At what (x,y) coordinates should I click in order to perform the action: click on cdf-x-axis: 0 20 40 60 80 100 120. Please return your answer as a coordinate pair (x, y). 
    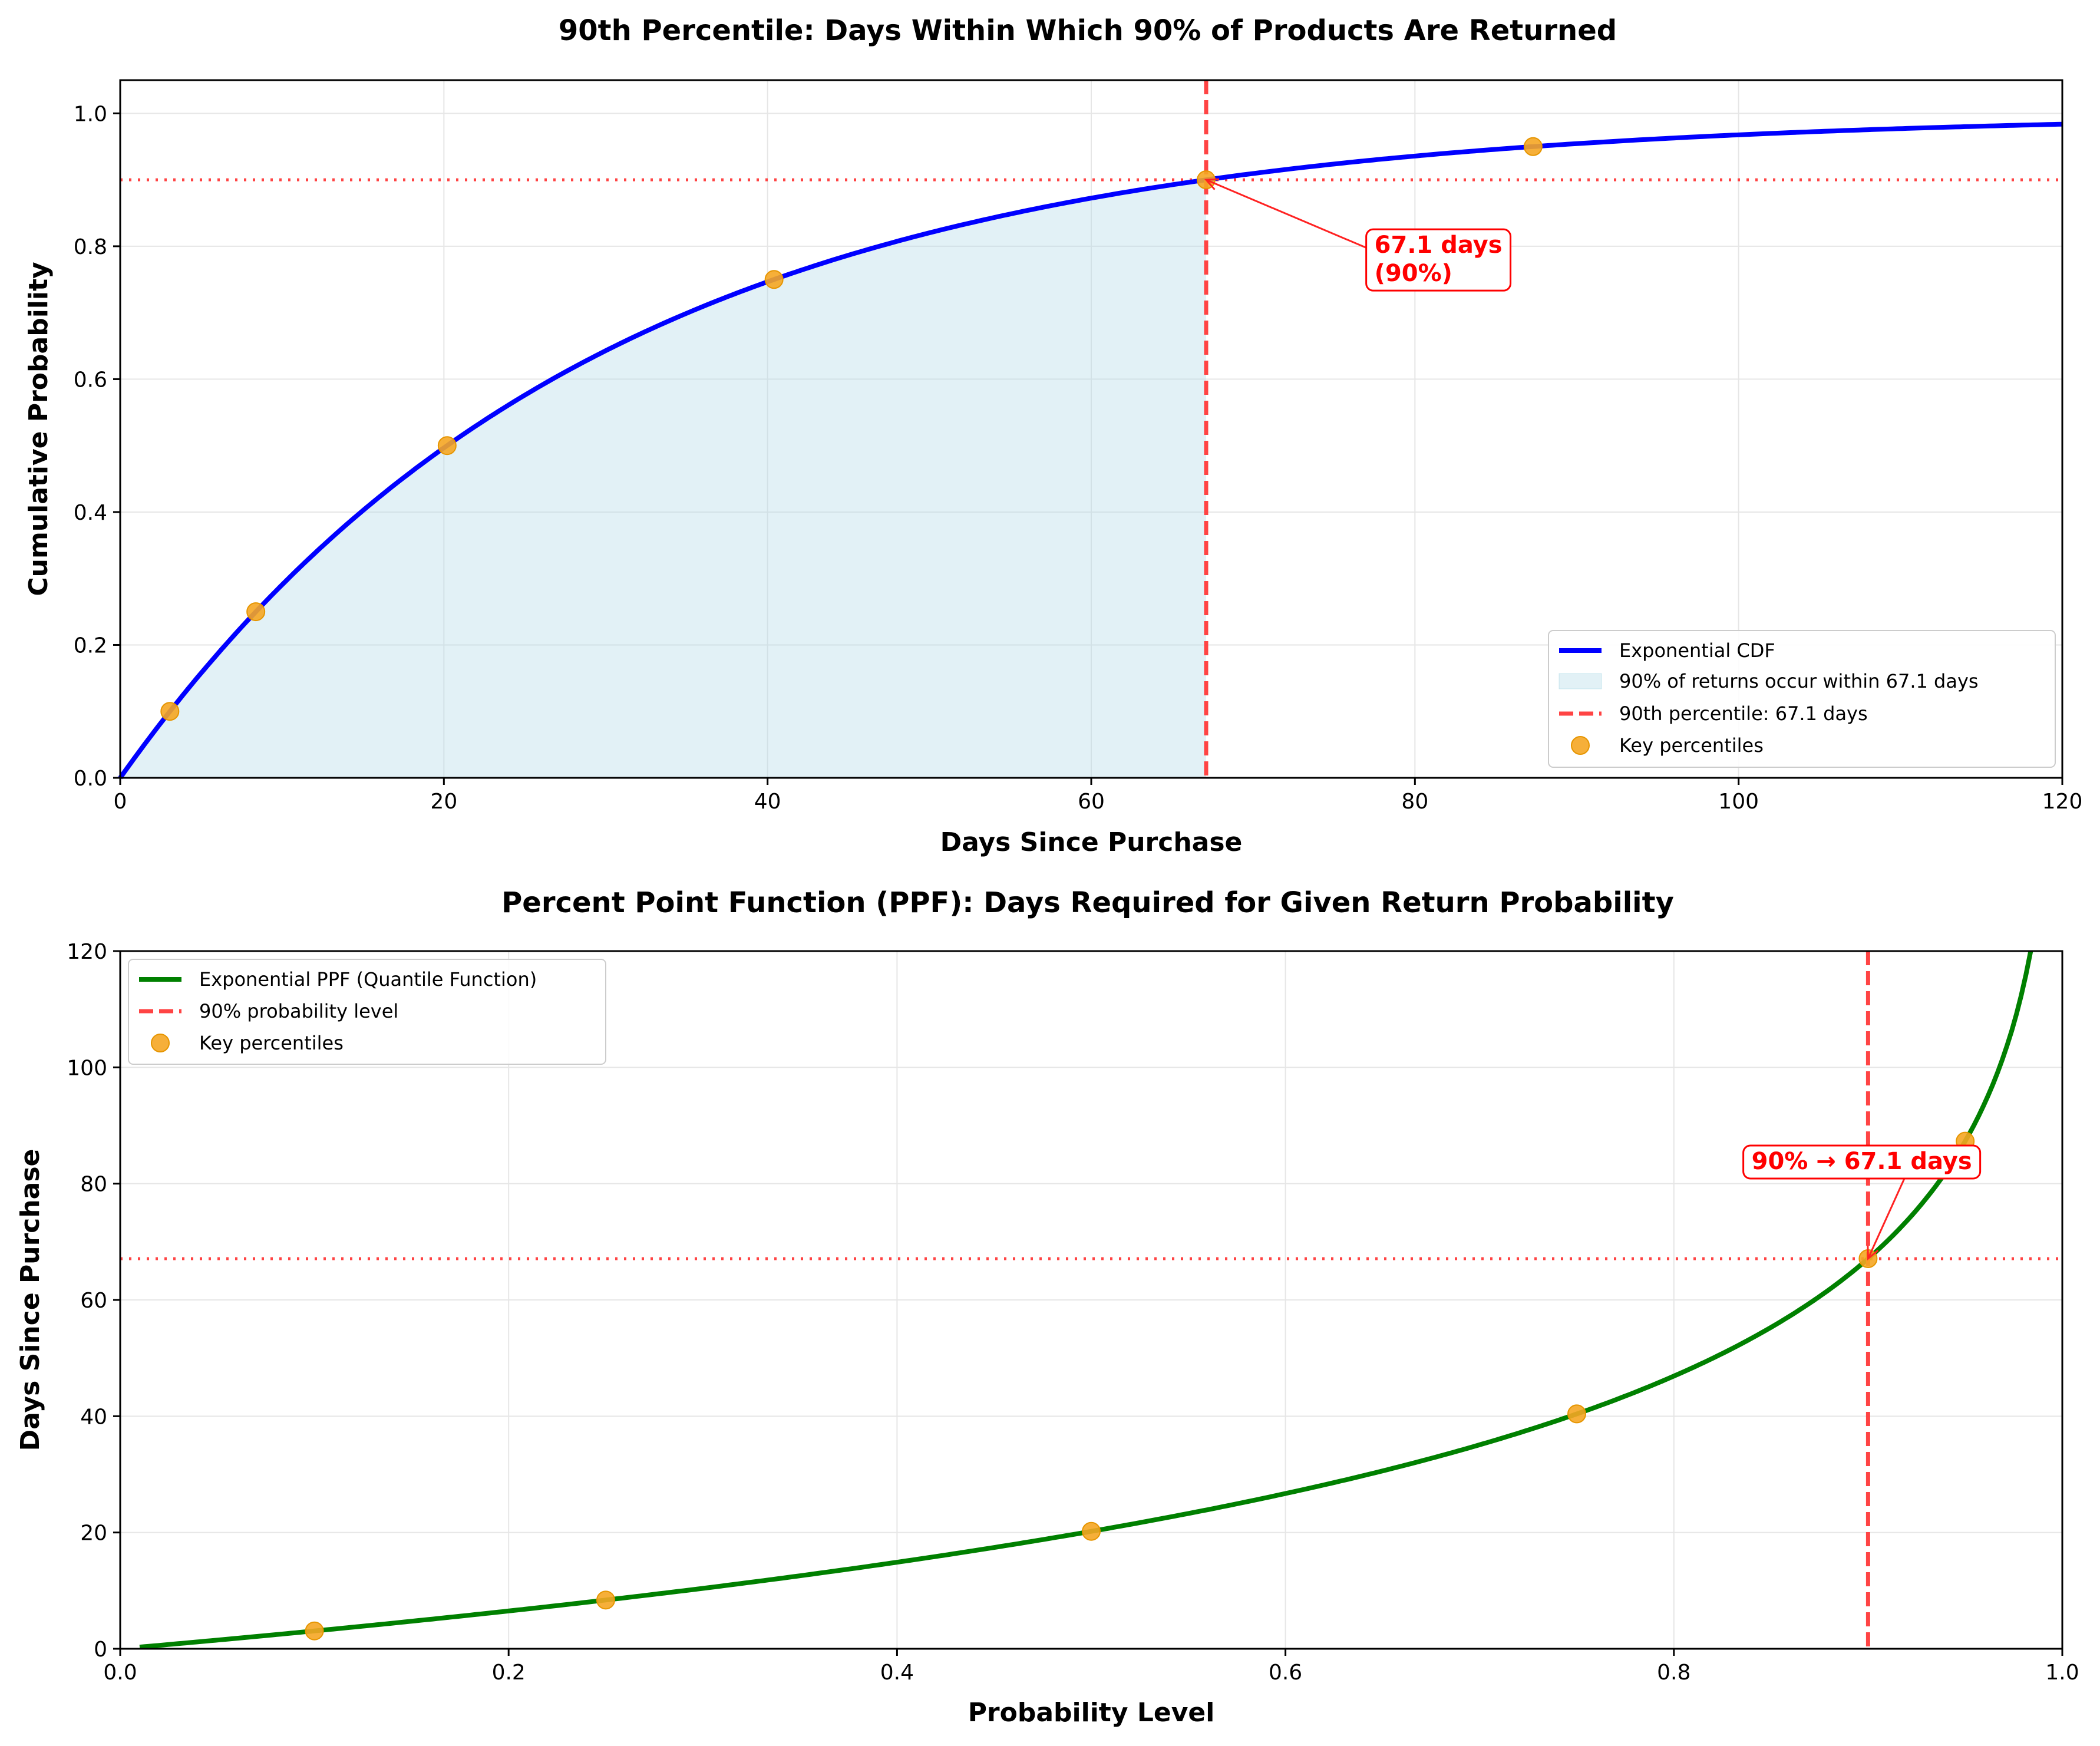
    Looking at the image, I should click on (1098, 796).